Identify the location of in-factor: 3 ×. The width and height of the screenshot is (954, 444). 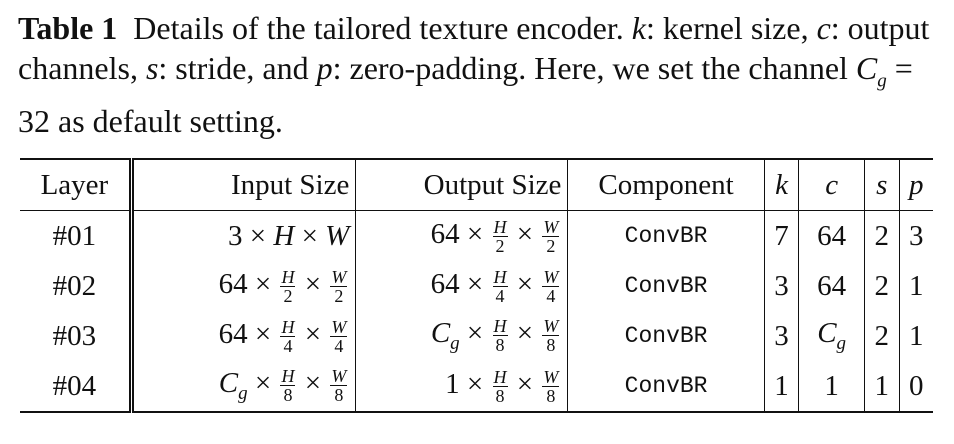
(247, 235).